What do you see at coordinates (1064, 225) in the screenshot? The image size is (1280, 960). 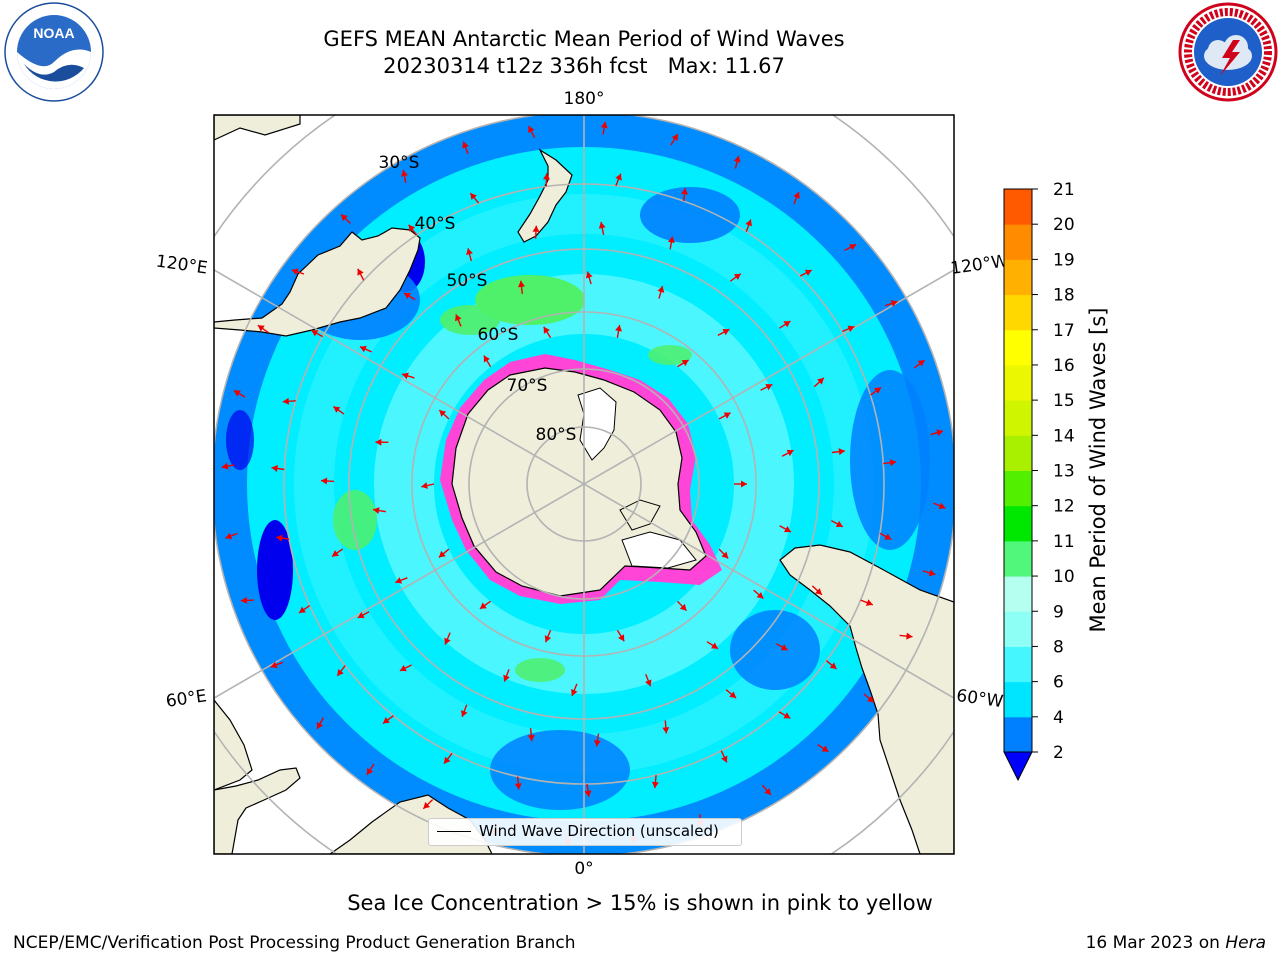 I see `colorbar-tick-label: 20` at bounding box center [1064, 225].